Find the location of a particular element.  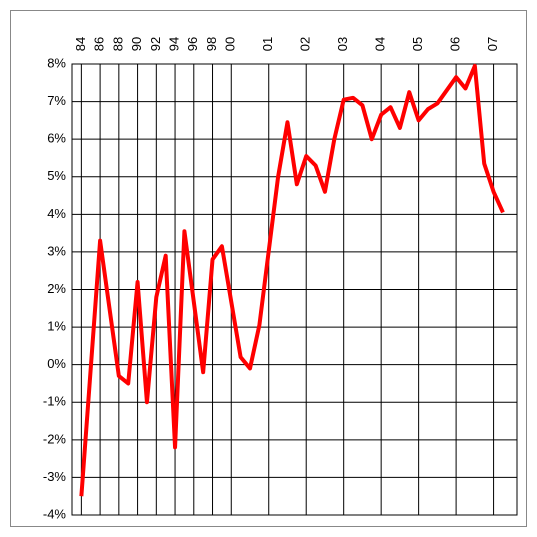

y-tick-label: -3% is located at coordinates (55, 476).